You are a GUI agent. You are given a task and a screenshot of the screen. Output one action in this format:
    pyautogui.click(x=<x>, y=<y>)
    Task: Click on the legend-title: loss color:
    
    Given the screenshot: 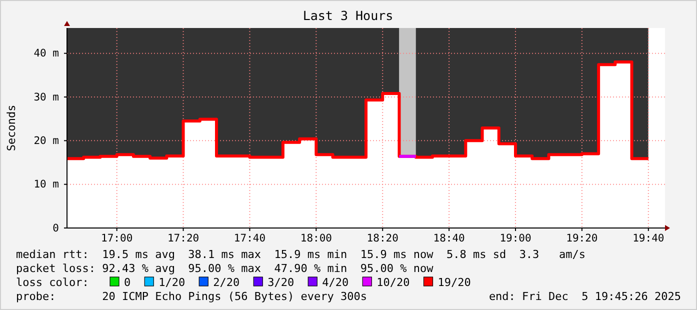 What is the action you would take?
    pyautogui.click(x=52, y=282)
    